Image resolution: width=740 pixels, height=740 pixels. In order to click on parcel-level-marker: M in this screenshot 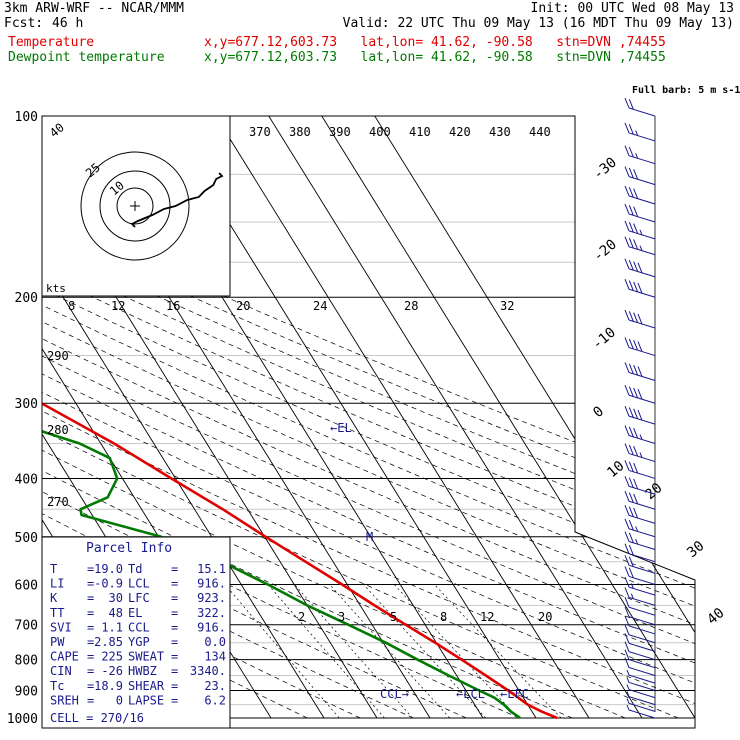, I will do `click(369, 537)`.